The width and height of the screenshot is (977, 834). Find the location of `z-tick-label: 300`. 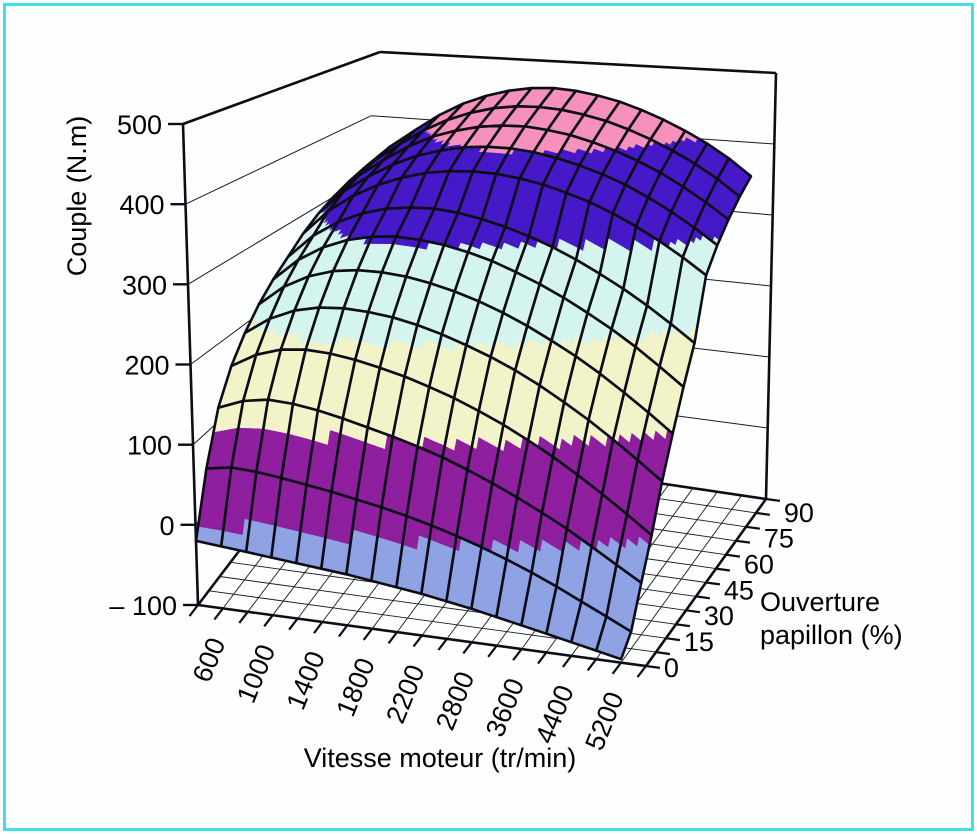

z-tick-label: 300 is located at coordinates (144, 285).